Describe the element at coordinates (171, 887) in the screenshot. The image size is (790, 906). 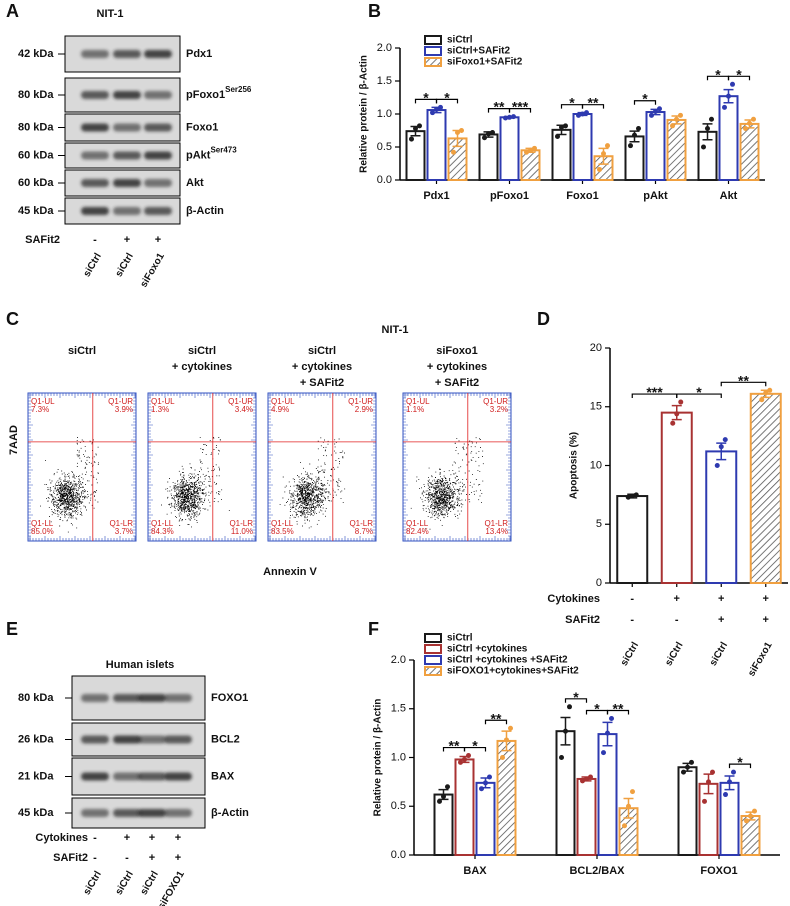
I see `lane-label: siFOXO1` at that location.